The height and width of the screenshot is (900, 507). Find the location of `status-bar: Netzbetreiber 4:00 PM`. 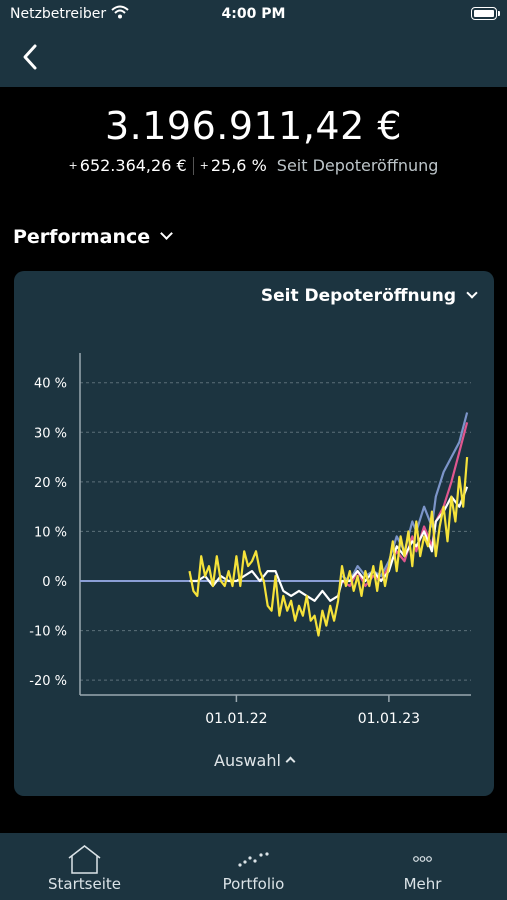

status-bar: Netzbetreiber 4:00 PM is located at coordinates (253, 14).